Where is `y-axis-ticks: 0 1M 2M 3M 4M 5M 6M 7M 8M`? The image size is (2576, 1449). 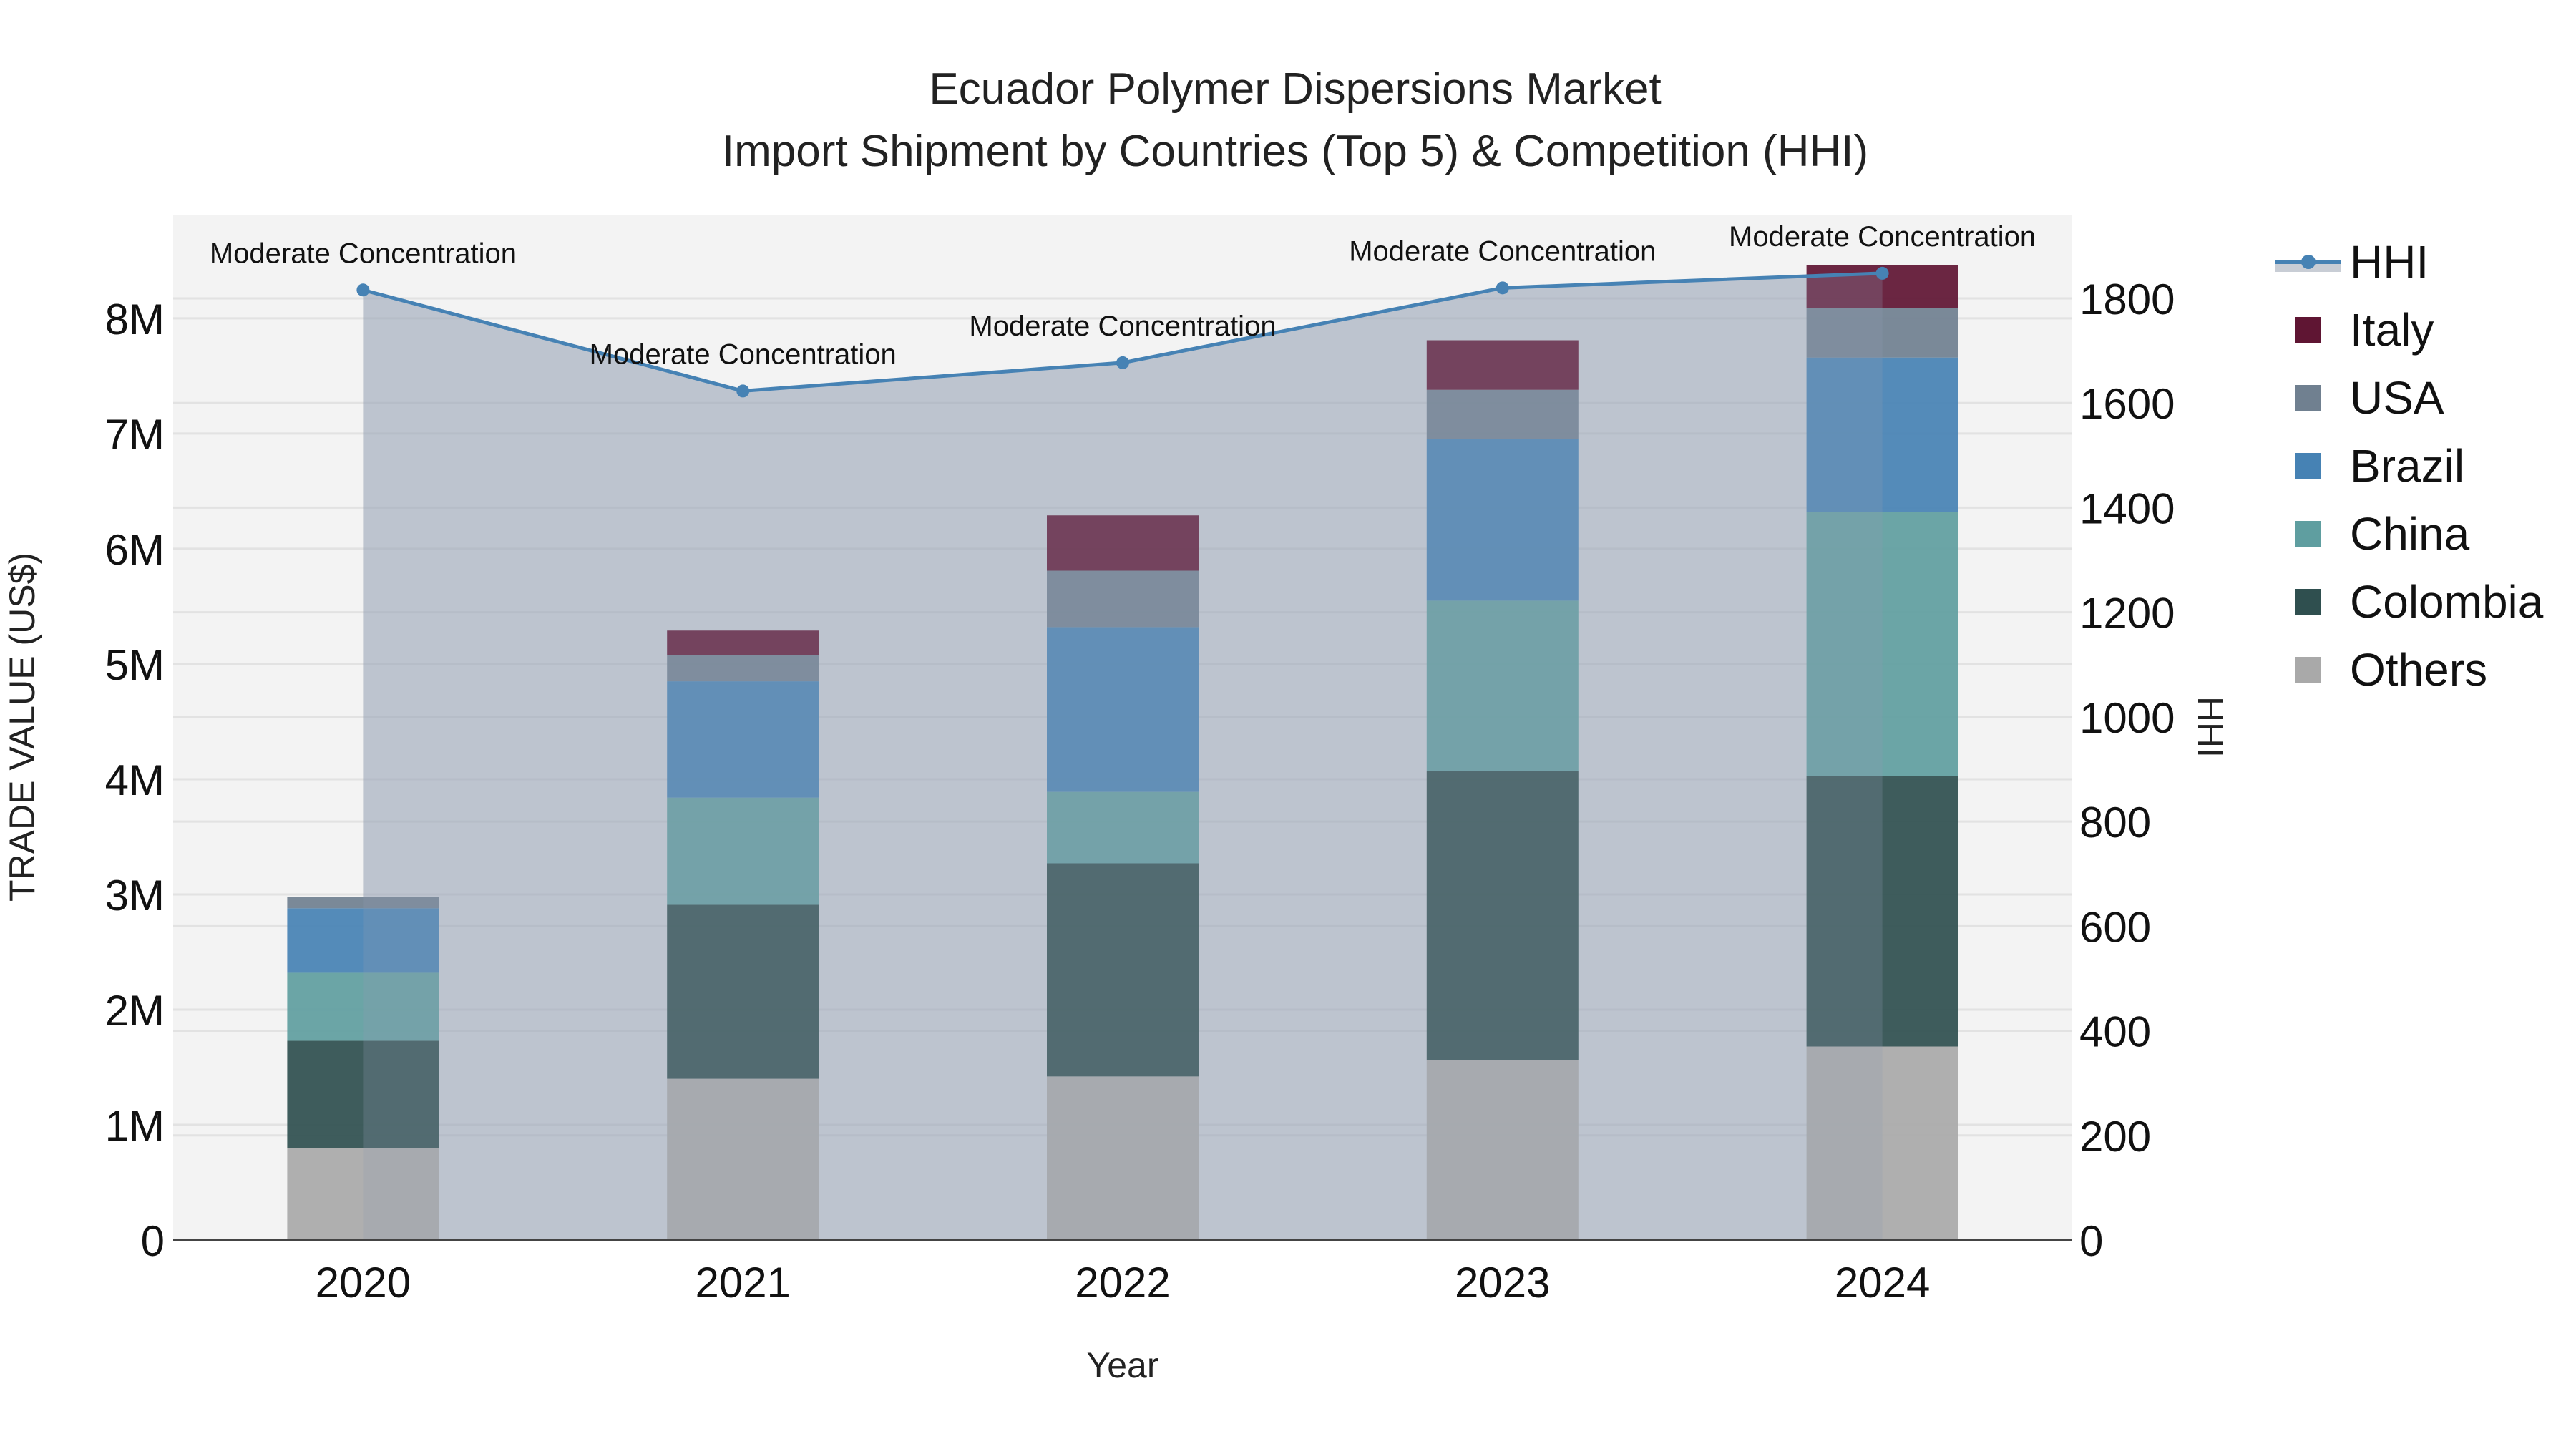
y-axis-ticks: 0 1M 2M 3M 4M 5M 6M 7M 8M is located at coordinates (135, 780).